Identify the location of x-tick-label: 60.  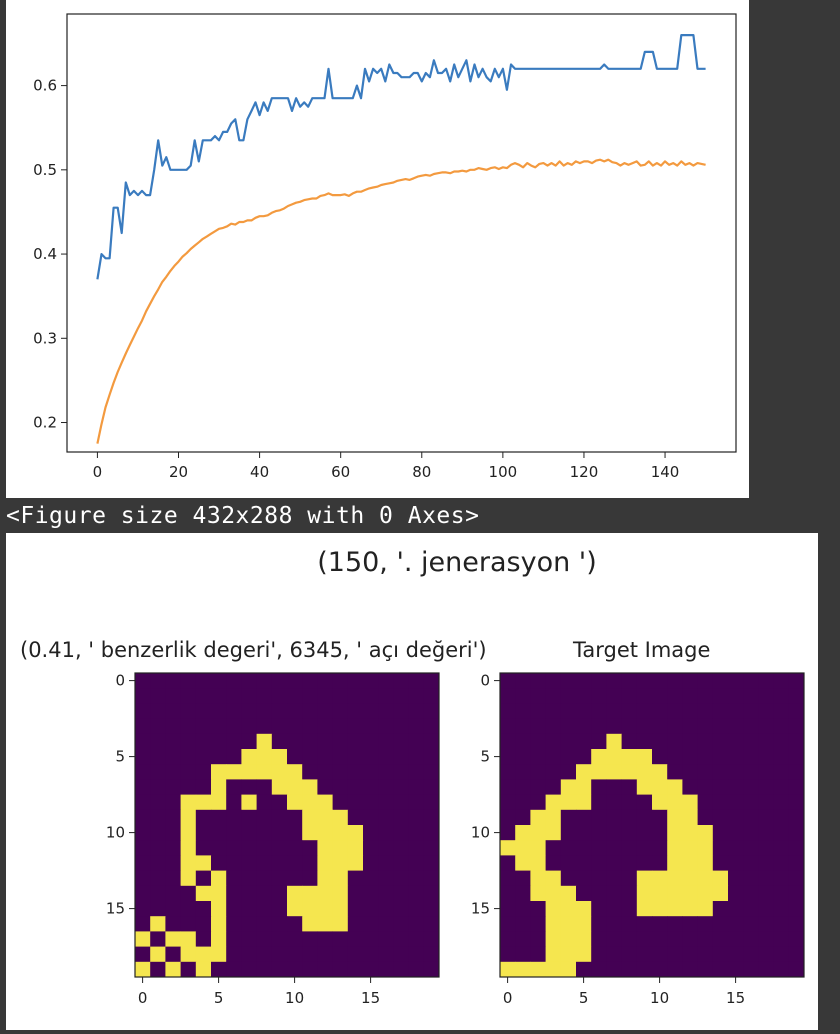
(340, 472).